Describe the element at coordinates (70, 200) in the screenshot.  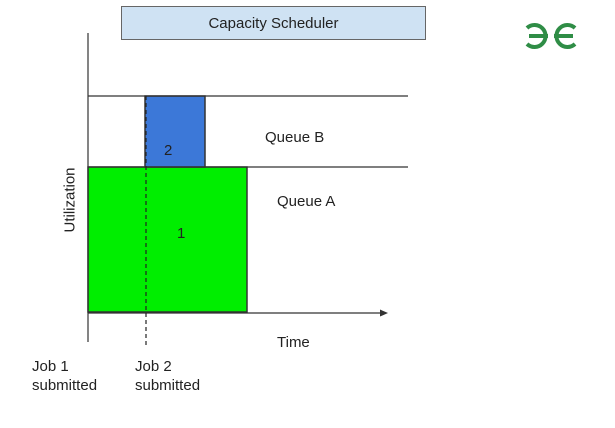
I see `y-axis-label: Utilization` at that location.